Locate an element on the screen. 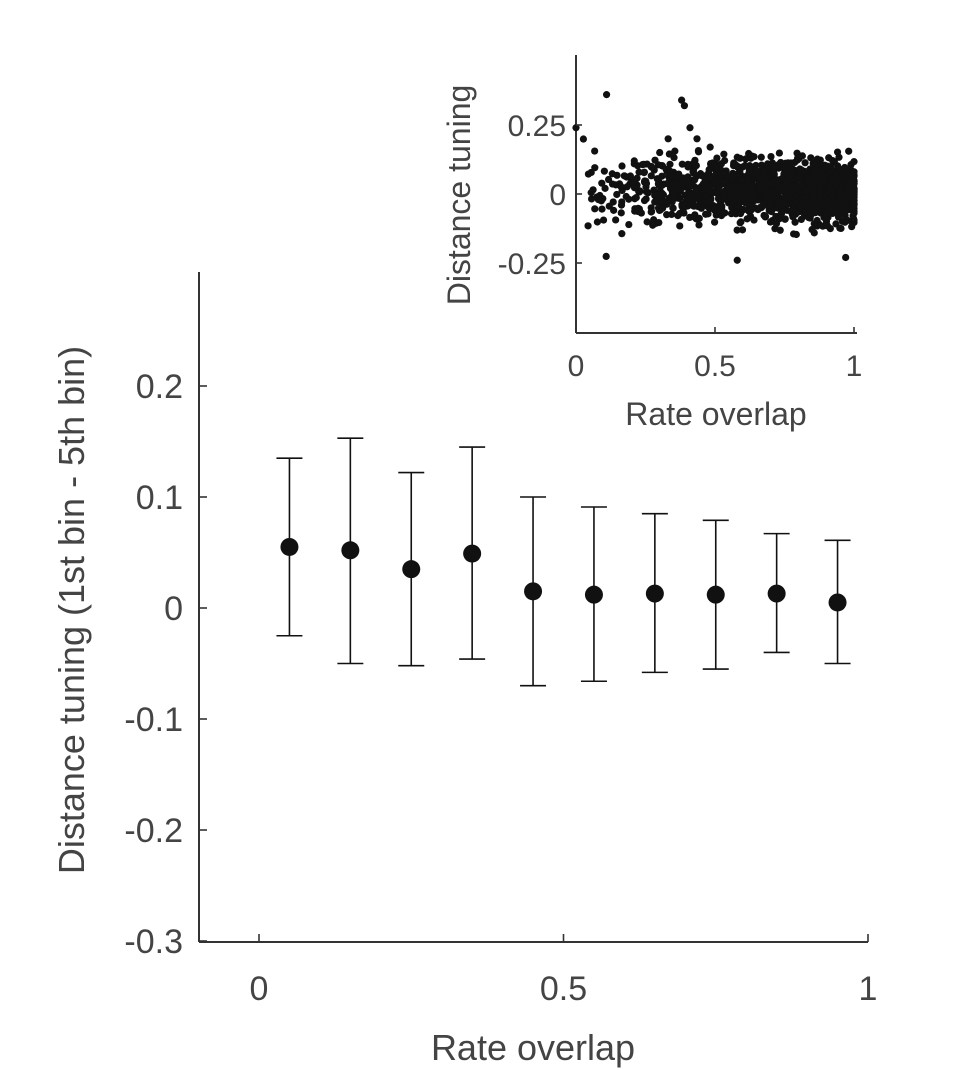  main-y-tick-label: -0.2 is located at coordinates (153, 831).